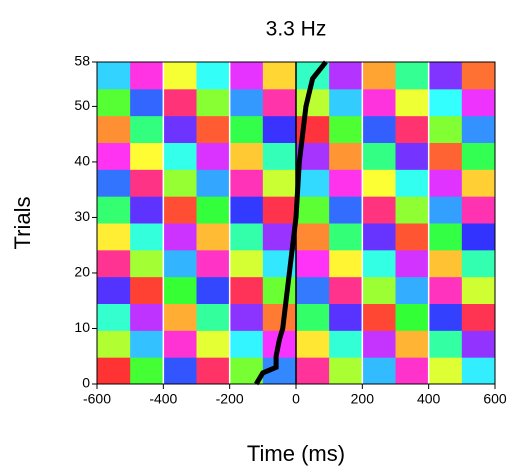 Image resolution: width=512 pixels, height=476 pixels. Describe the element at coordinates (363, 399) in the screenshot. I see `x-tick-label: 200` at that location.